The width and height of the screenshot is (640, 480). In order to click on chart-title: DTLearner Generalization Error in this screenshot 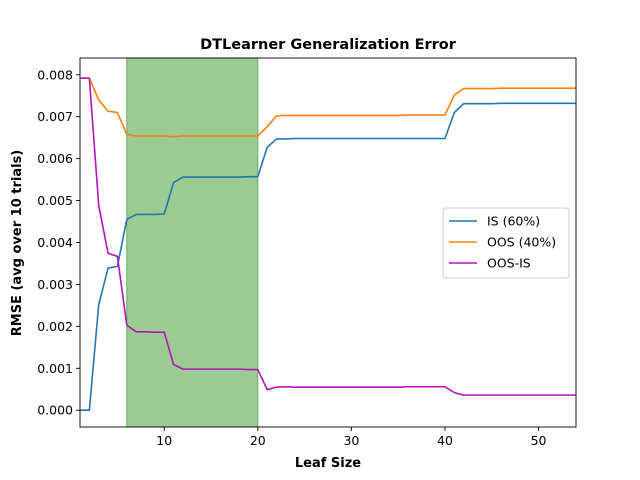, I will do `click(328, 45)`.